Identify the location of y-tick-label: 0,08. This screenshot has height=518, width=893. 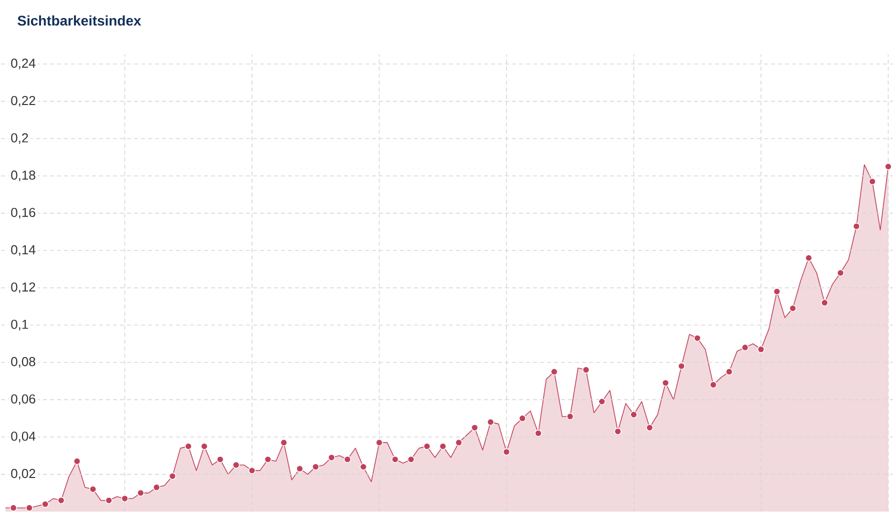
(23, 362).